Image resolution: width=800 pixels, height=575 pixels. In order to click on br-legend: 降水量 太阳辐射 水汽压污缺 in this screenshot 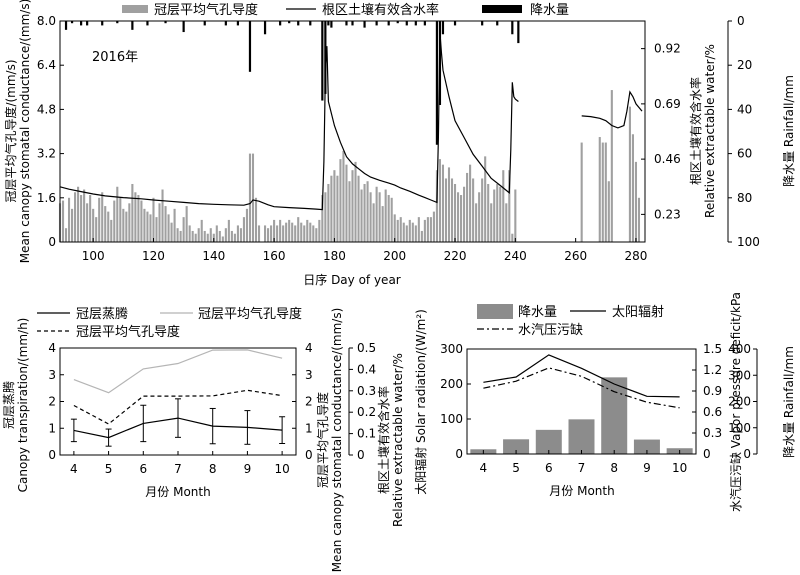, I will do `click(570, 321)`.